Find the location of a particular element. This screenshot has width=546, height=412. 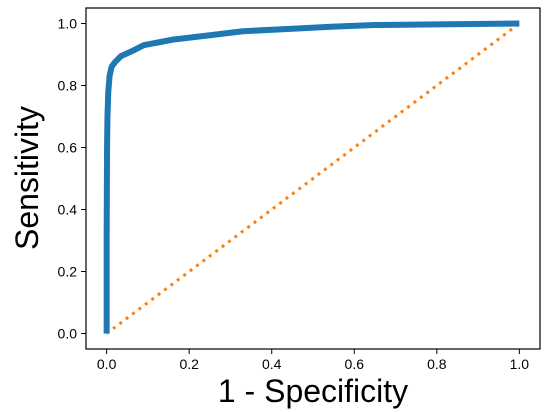

x-tick-label: 0.0 is located at coordinates (107, 364).